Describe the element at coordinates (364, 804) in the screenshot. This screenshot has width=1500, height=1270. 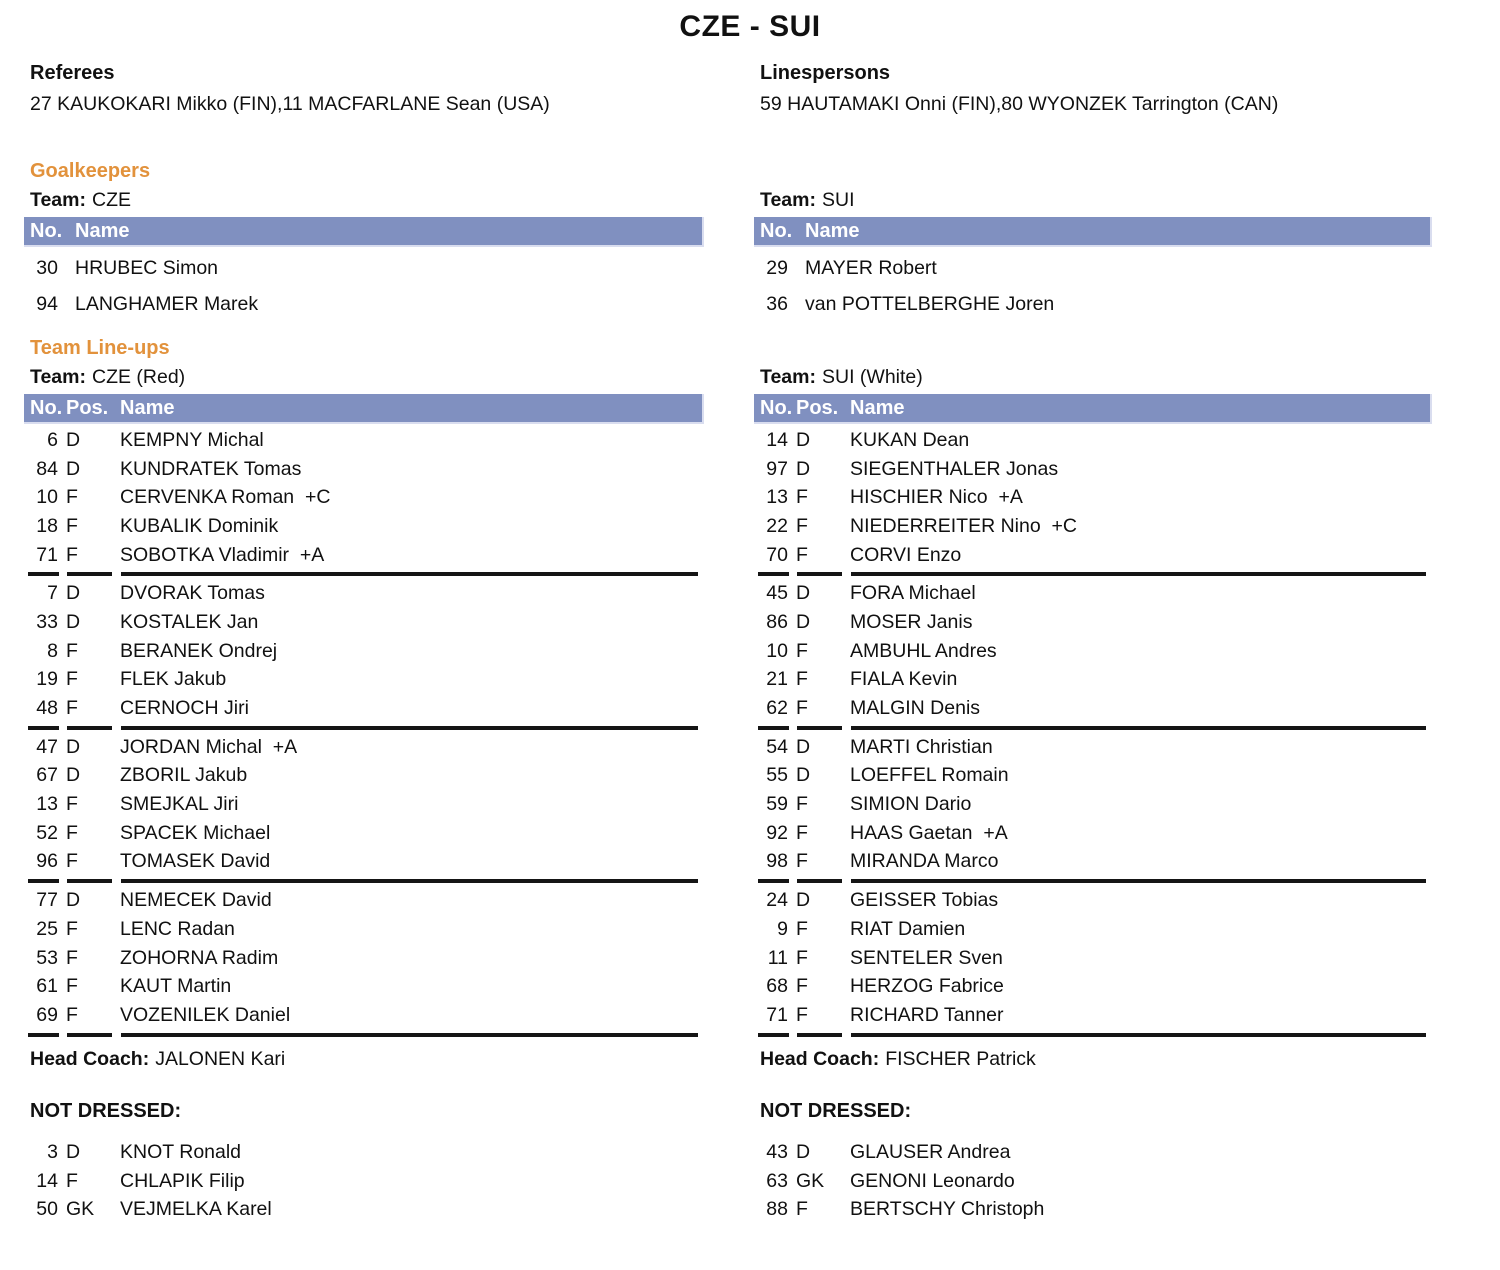
I see `table-row: 13 F SMEJKAL Jiri` at that location.